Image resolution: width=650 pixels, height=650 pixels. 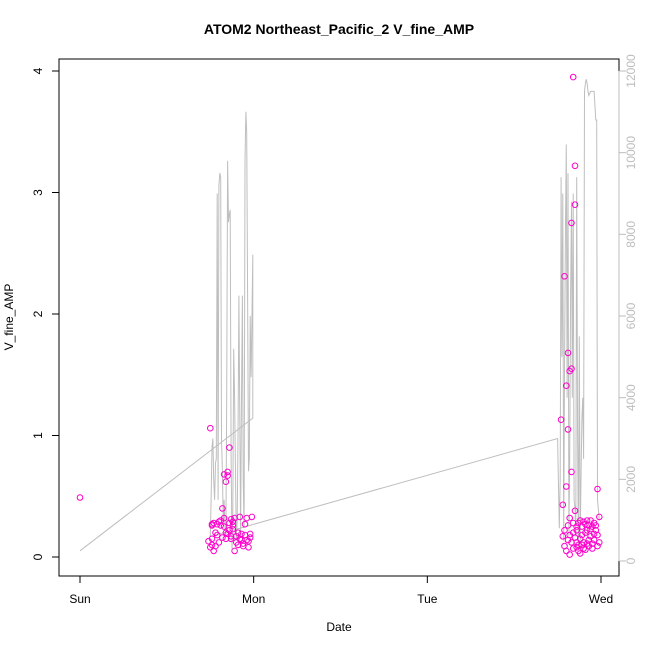 What do you see at coordinates (631, 479) in the screenshot?
I see `right-y-tick-label: 2000` at bounding box center [631, 479].